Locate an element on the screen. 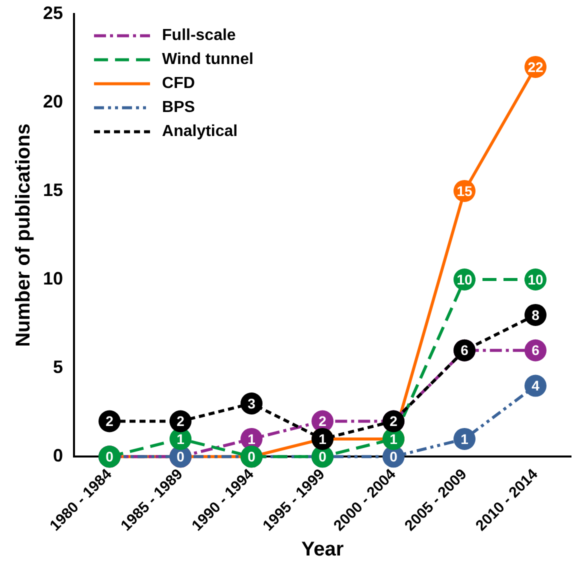 The height and width of the screenshot is (570, 585). data-label: 4 is located at coordinates (536, 386).